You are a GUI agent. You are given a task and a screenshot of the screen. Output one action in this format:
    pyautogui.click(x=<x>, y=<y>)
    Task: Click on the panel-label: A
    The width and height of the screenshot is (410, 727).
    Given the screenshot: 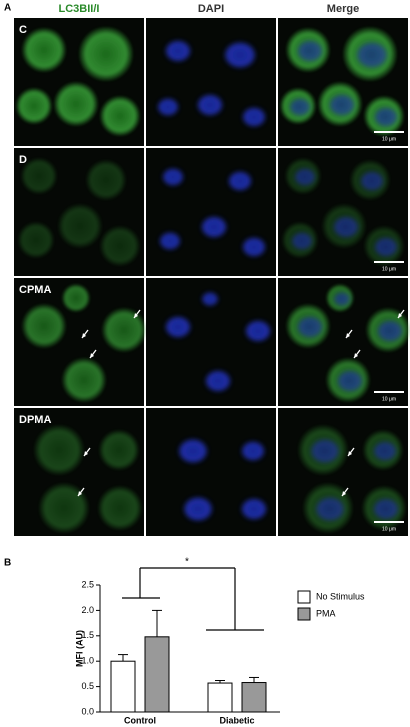 What is the action you would take?
    pyautogui.click(x=7, y=8)
    